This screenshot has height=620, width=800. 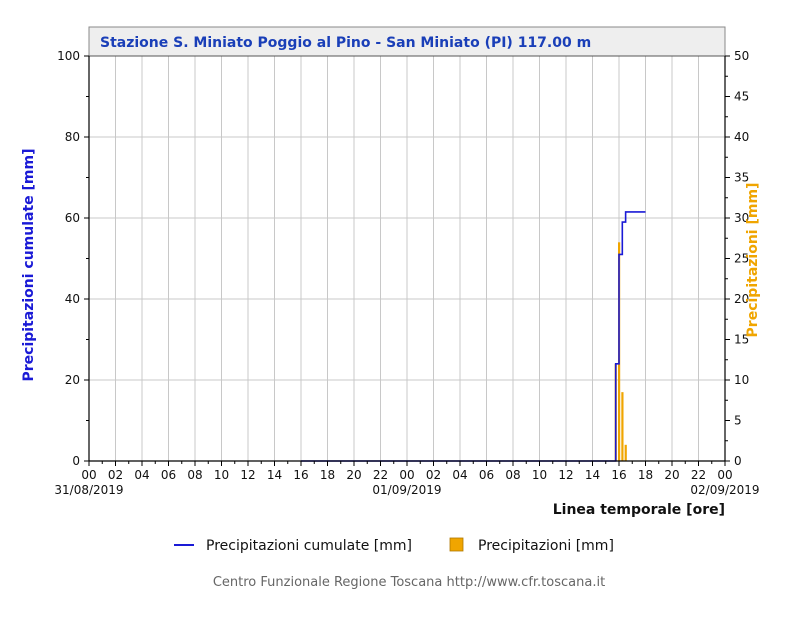 I want to click on y-tick-label-right: 20, so click(x=741, y=299).